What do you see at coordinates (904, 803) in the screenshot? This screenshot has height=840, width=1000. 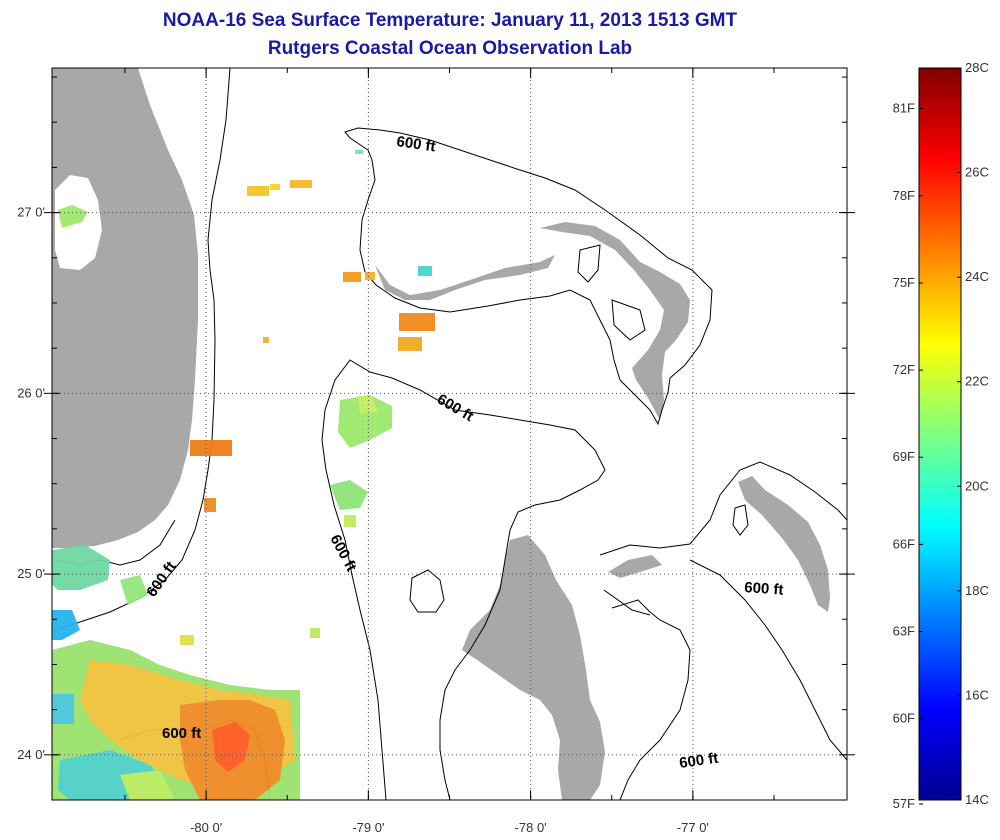 I see `colorbar-fahrenheit-label: 57F` at bounding box center [904, 803].